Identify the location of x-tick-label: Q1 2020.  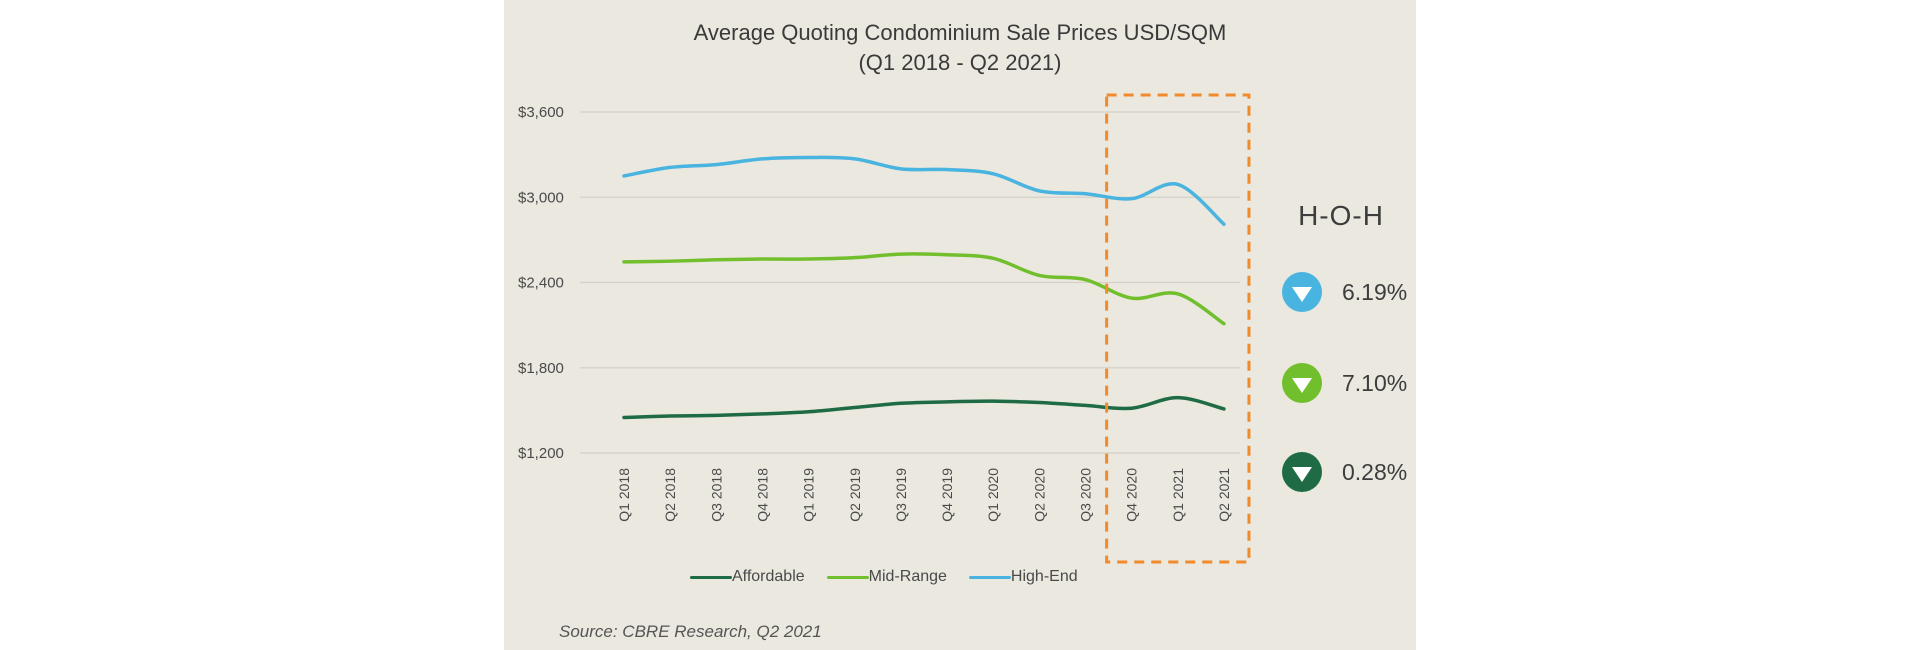
(993, 495).